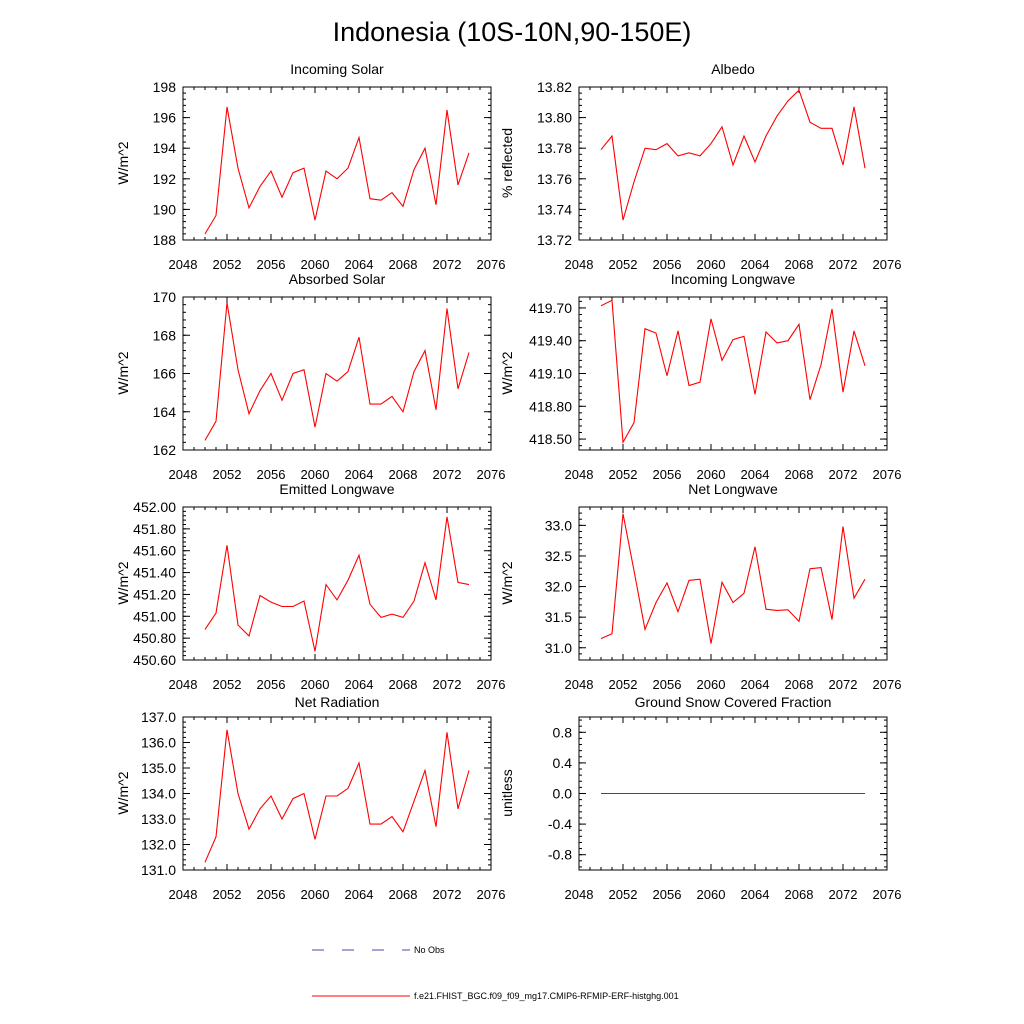 The height and width of the screenshot is (1024, 1024). I want to click on y-tick-label: 190, so click(165, 209).